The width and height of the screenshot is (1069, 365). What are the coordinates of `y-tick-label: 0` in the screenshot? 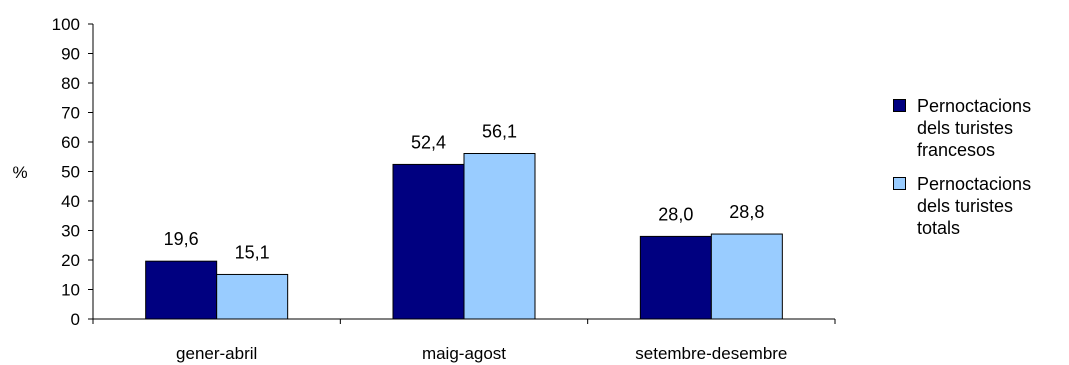 It's located at (75, 319).